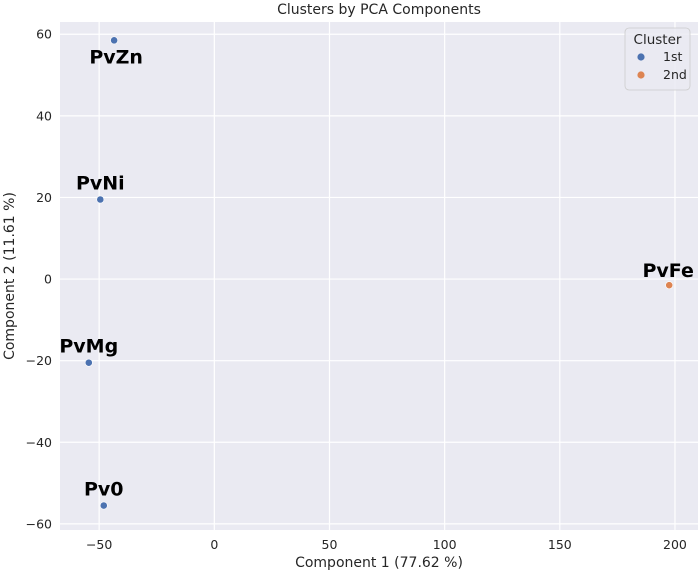 The image size is (700, 572). What do you see at coordinates (379, 563) in the screenshot?
I see `x-axis-label: Component 1 (77.62 %)` at bounding box center [379, 563].